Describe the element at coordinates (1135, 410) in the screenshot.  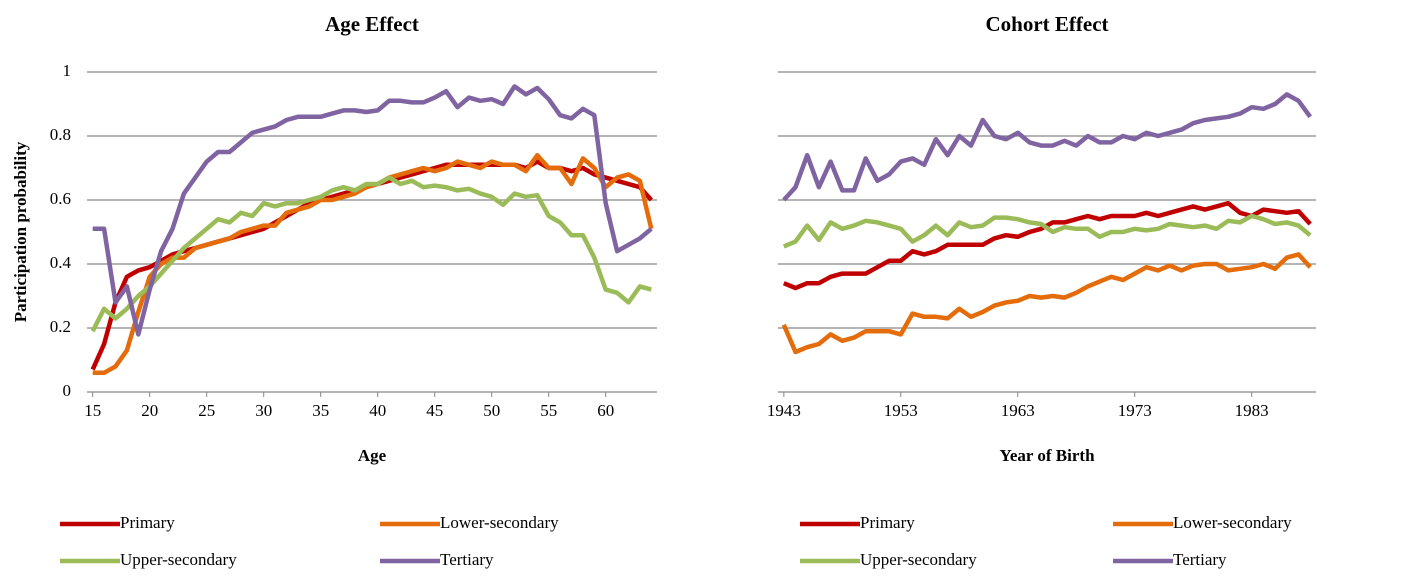
I see `x-tick-label: 1973` at that location.